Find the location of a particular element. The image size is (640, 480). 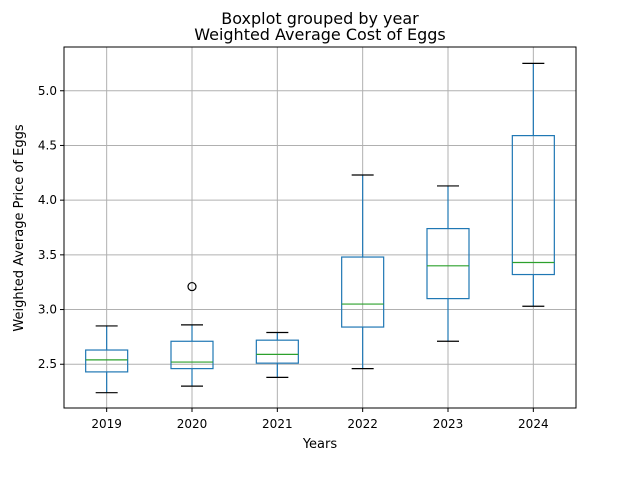

x-tick-label: 2022 is located at coordinates (362, 424).